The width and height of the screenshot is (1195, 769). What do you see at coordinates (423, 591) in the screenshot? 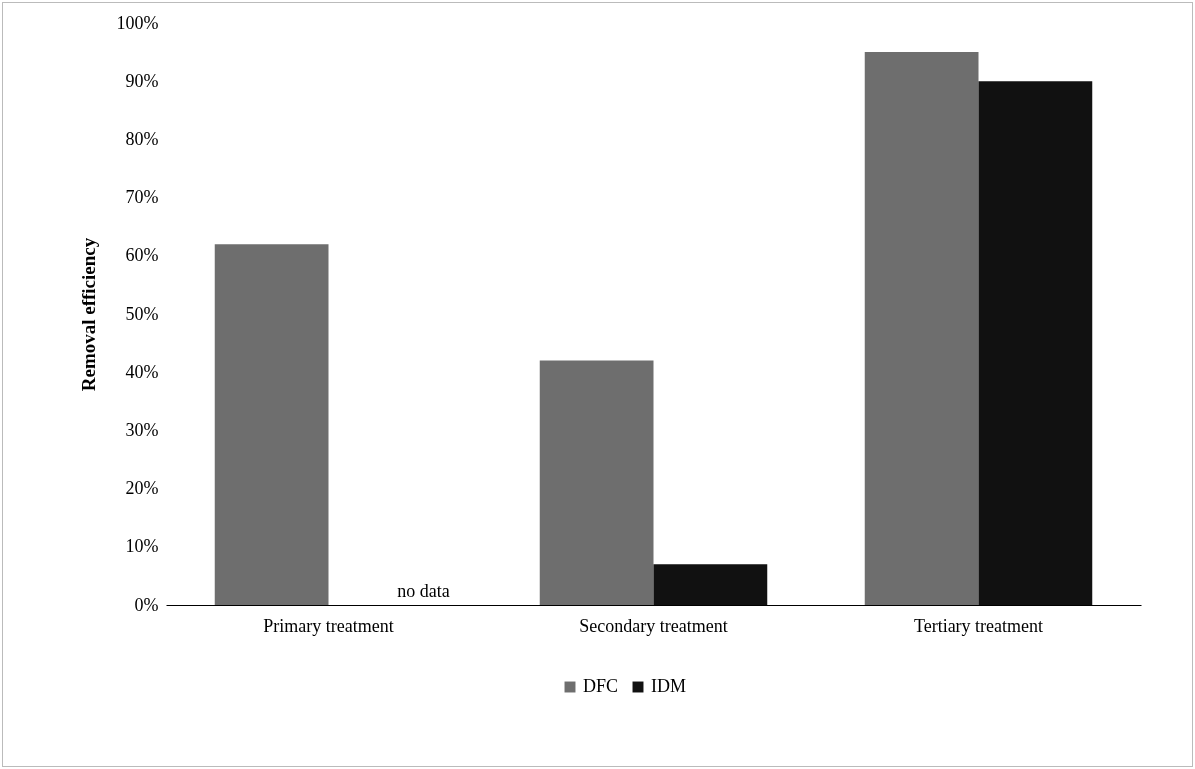
I see `annotation: no data` at bounding box center [423, 591].